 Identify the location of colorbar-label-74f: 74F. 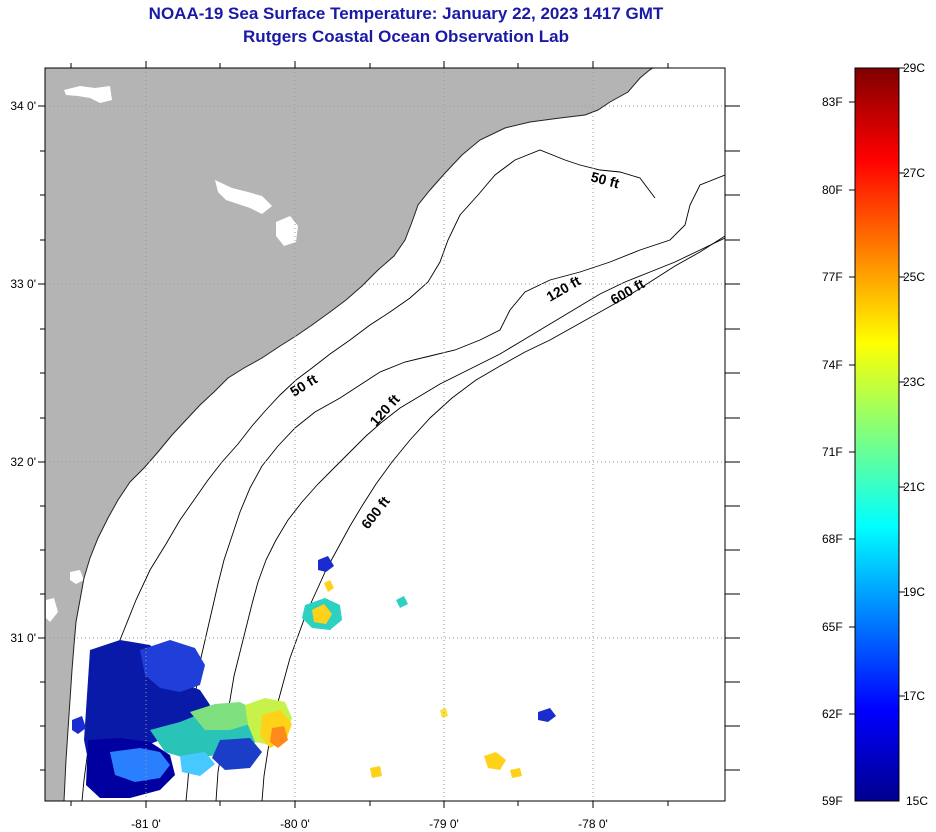
(832, 365).